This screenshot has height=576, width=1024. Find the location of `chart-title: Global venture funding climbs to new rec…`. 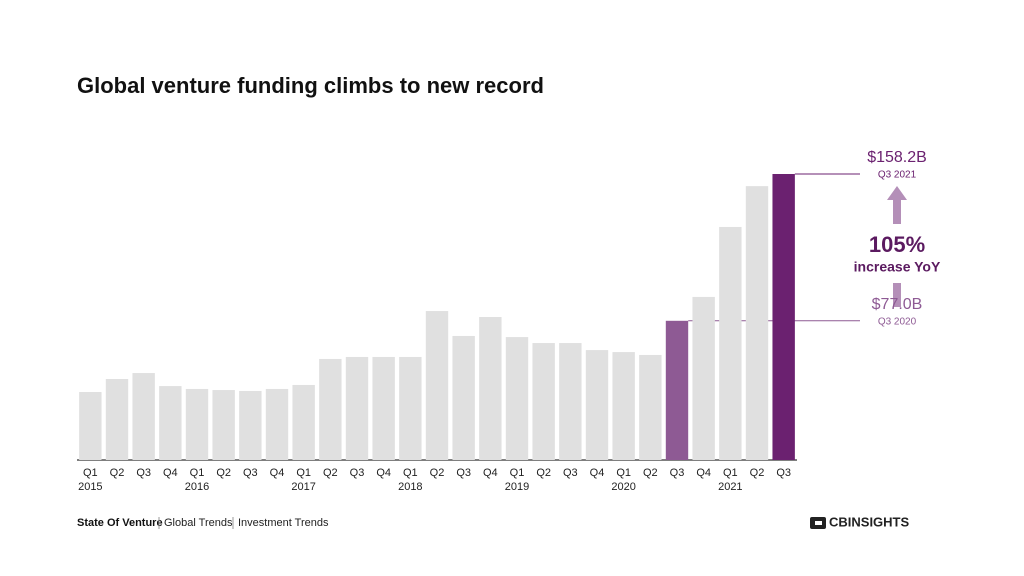

chart-title: Global venture funding climbs to new rec… is located at coordinates (310, 85).